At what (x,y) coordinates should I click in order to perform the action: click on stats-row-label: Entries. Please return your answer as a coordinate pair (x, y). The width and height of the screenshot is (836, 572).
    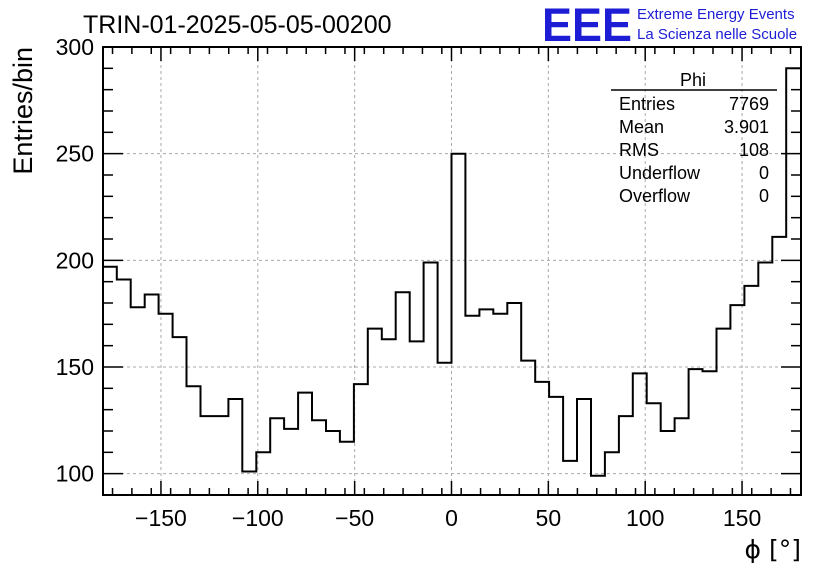
    Looking at the image, I should click on (647, 104).